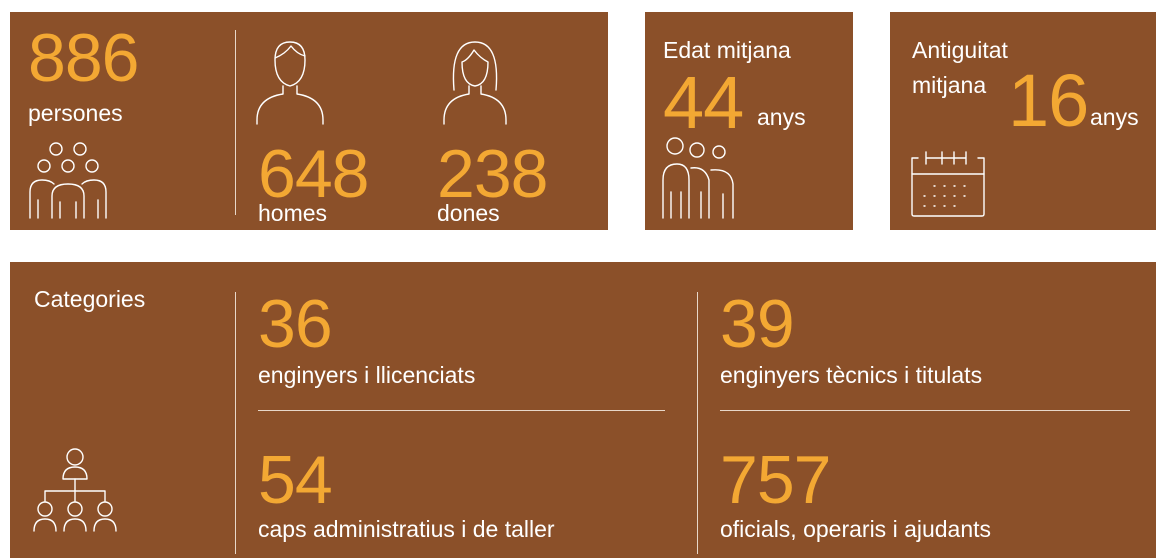 The width and height of the screenshot is (1166, 558). What do you see at coordinates (851, 375) in the screenshot?
I see `category-label: enginyers tècnics i titulats` at bounding box center [851, 375].